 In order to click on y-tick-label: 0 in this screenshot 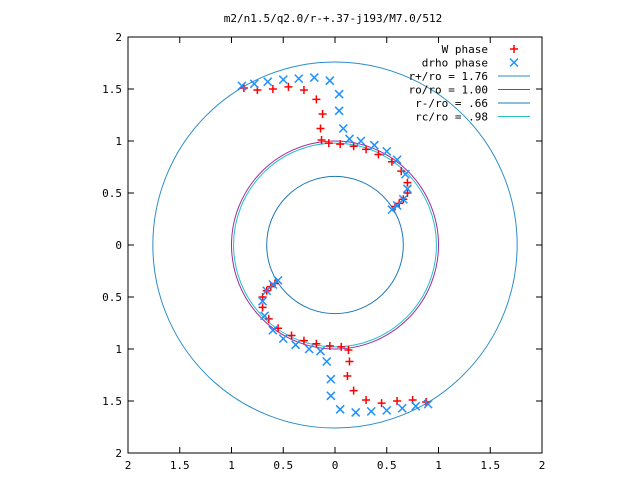, I will do `click(118, 245)`.